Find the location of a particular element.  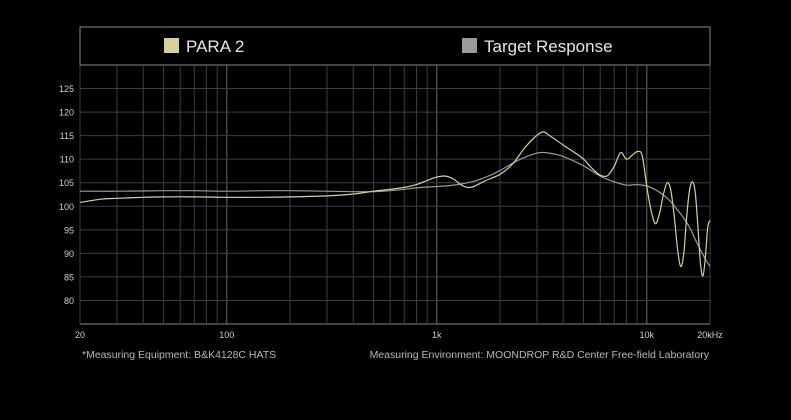

y-tick-label: 105 is located at coordinates (66, 183).